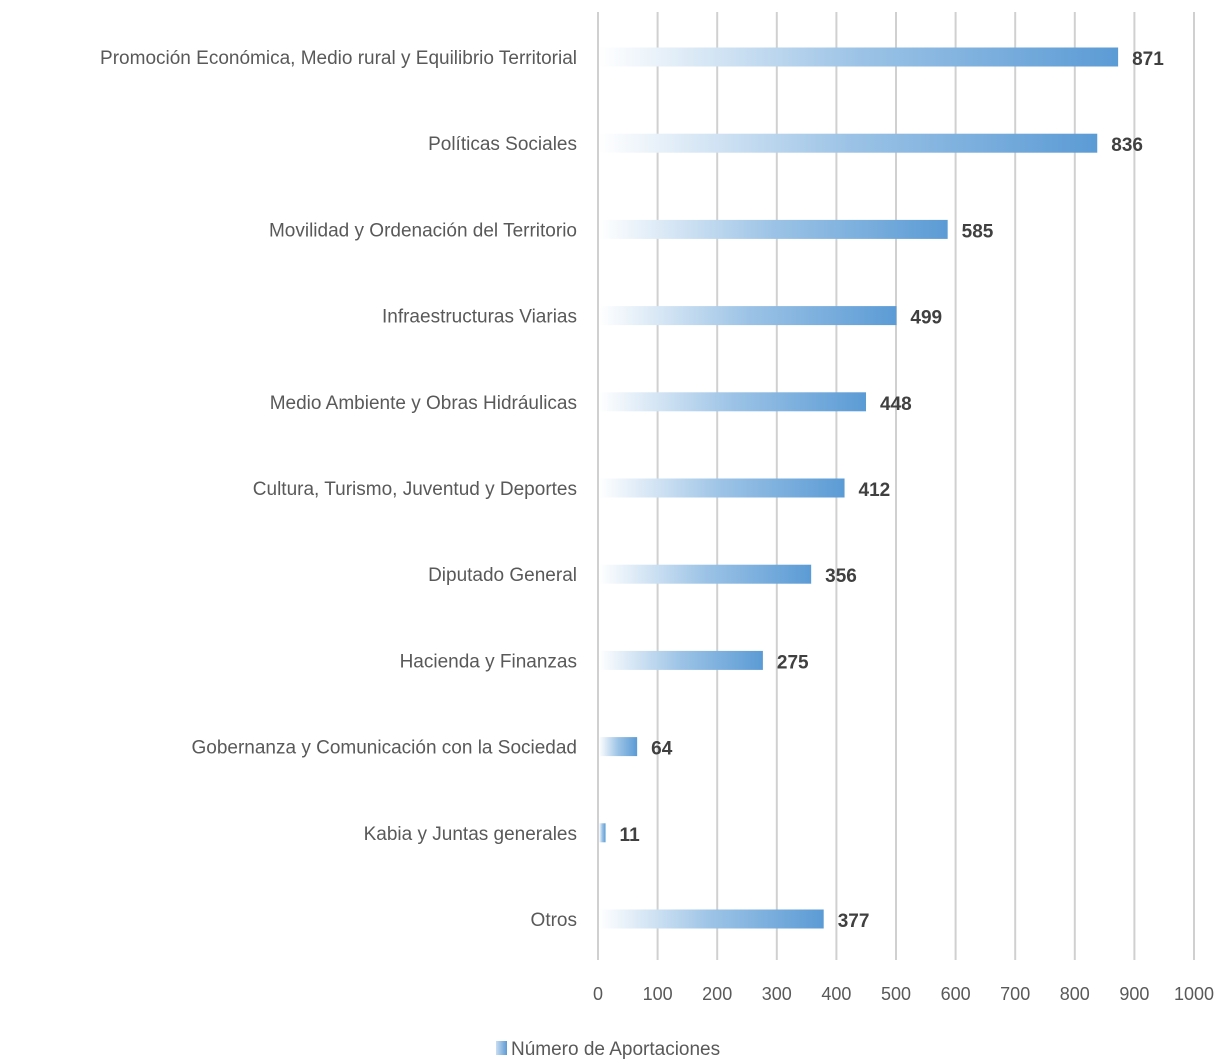 Image resolution: width=1221 pixels, height=1059 pixels. Describe the element at coordinates (1134, 994) in the screenshot. I see `x-tick-label: 900` at that location.